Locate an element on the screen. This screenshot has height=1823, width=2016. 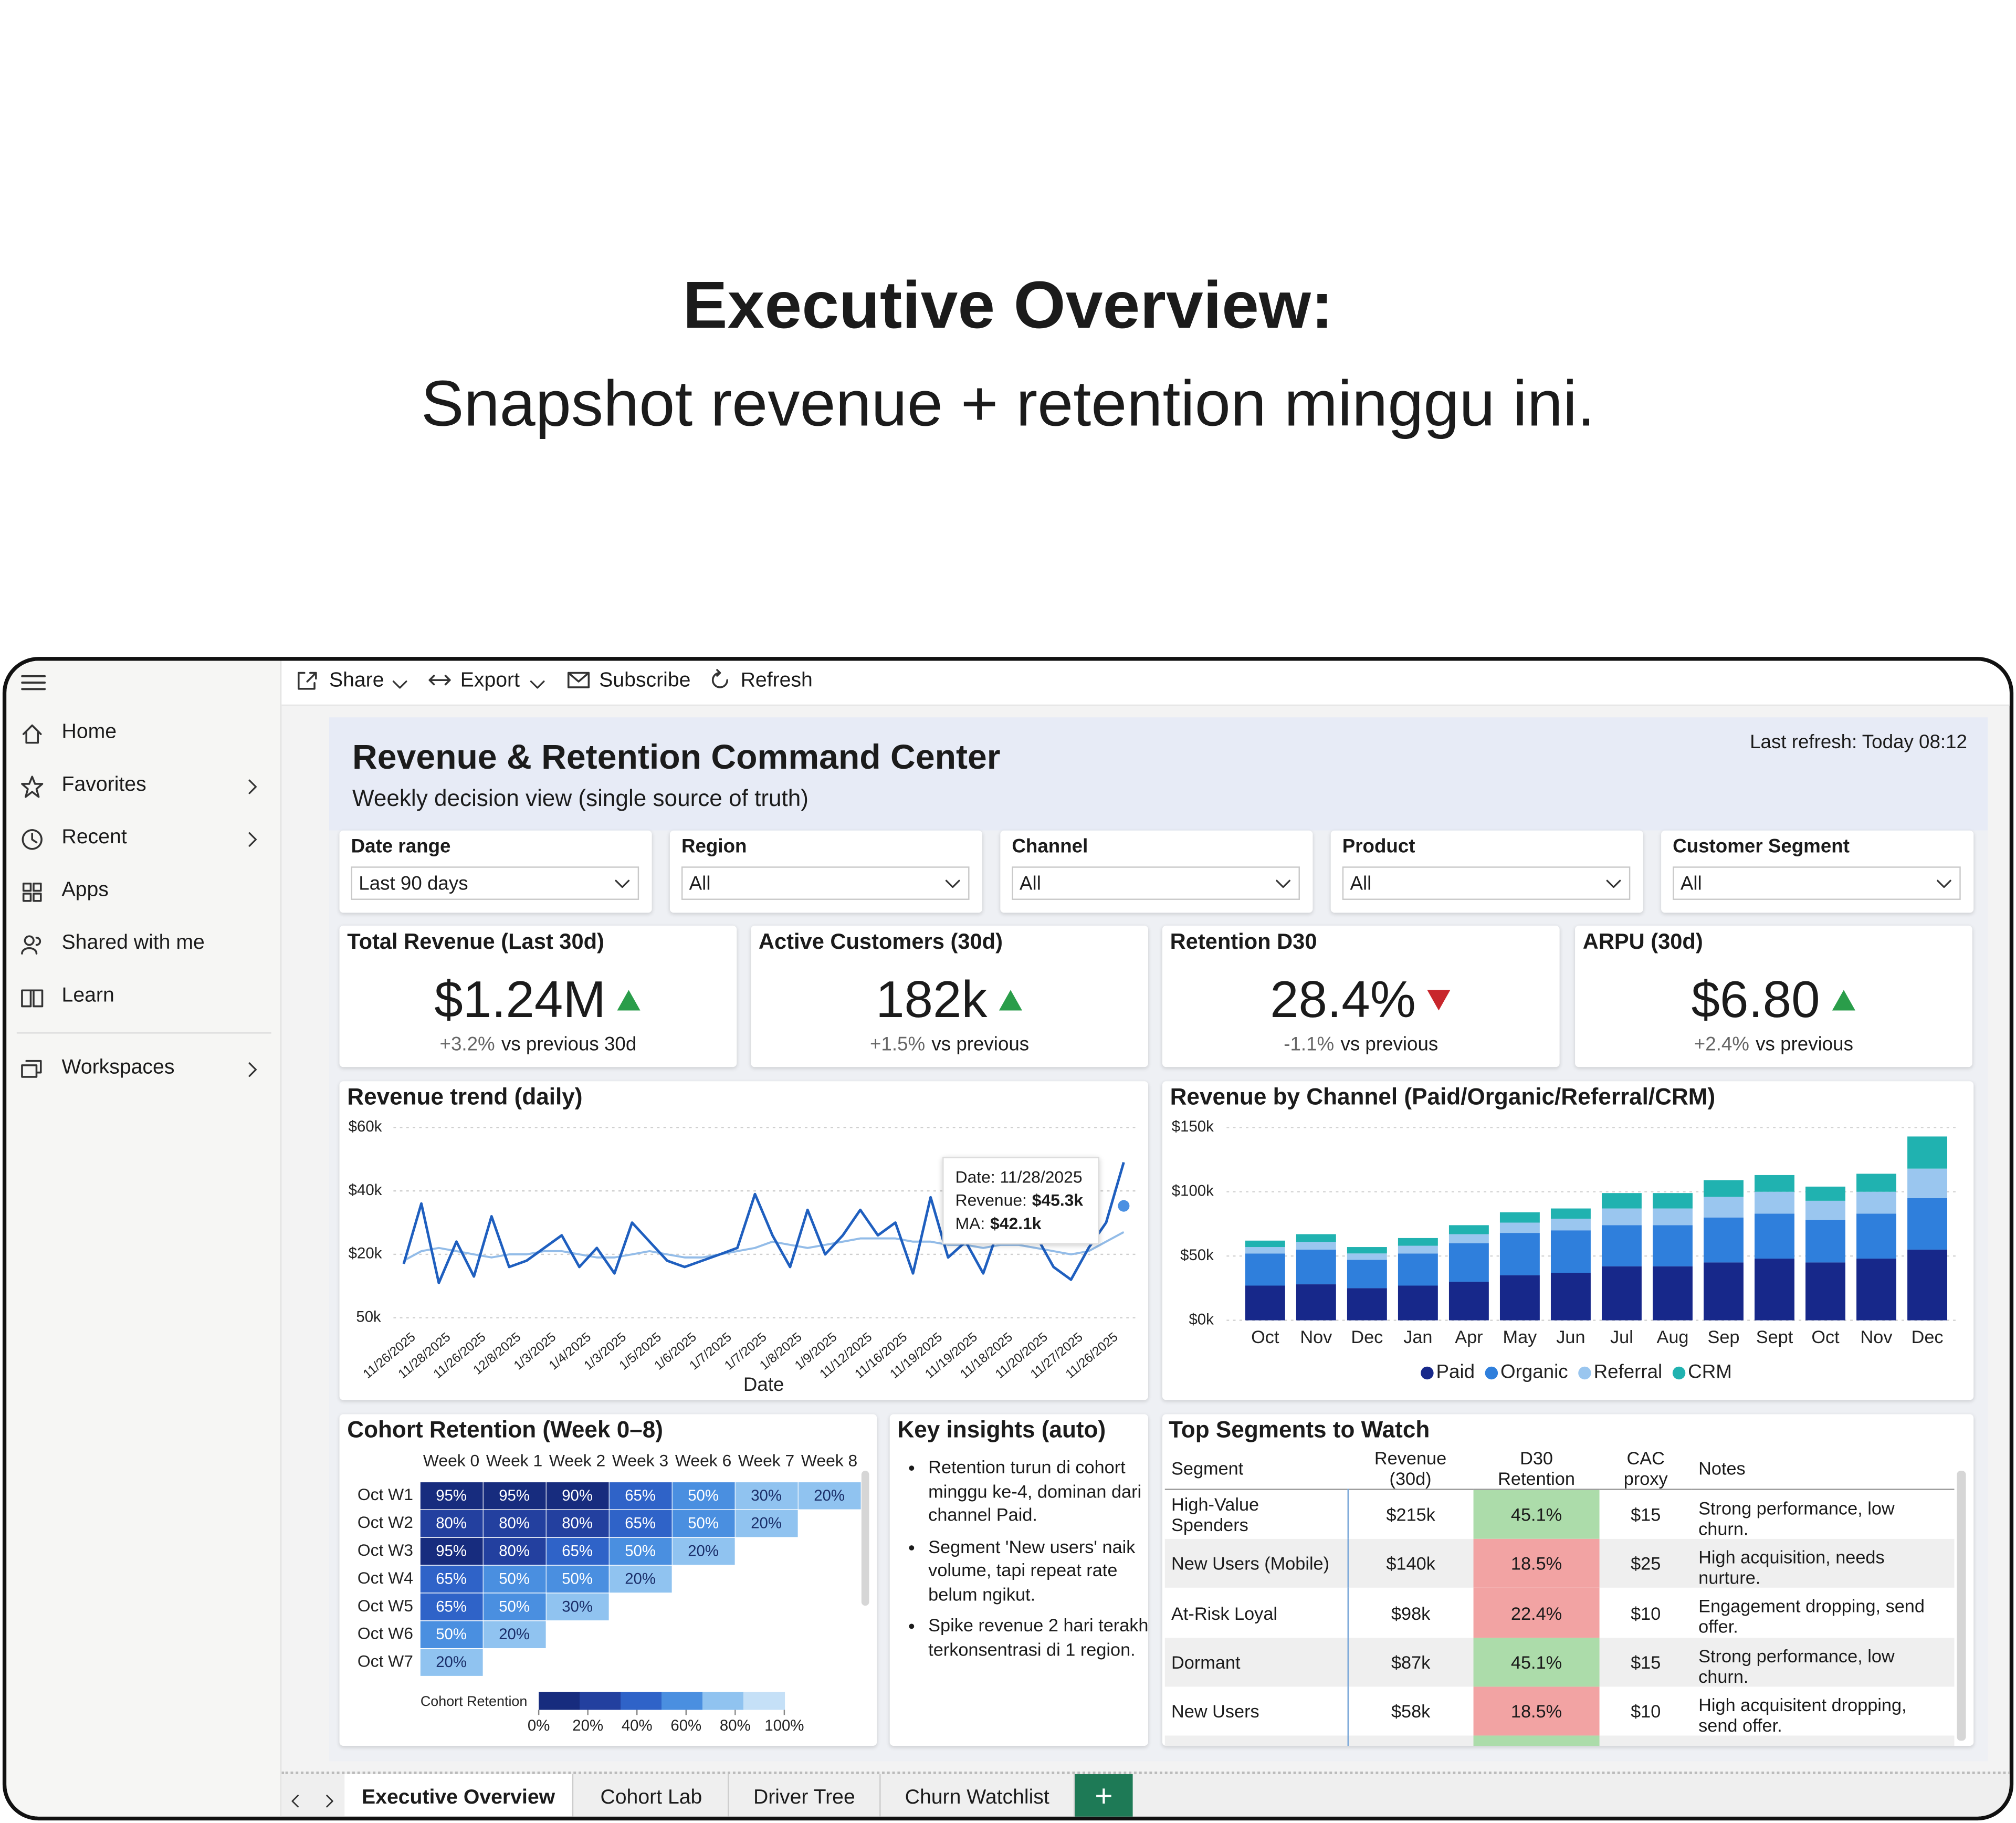
table-cell: $25 is located at coordinates (1646, 1563).